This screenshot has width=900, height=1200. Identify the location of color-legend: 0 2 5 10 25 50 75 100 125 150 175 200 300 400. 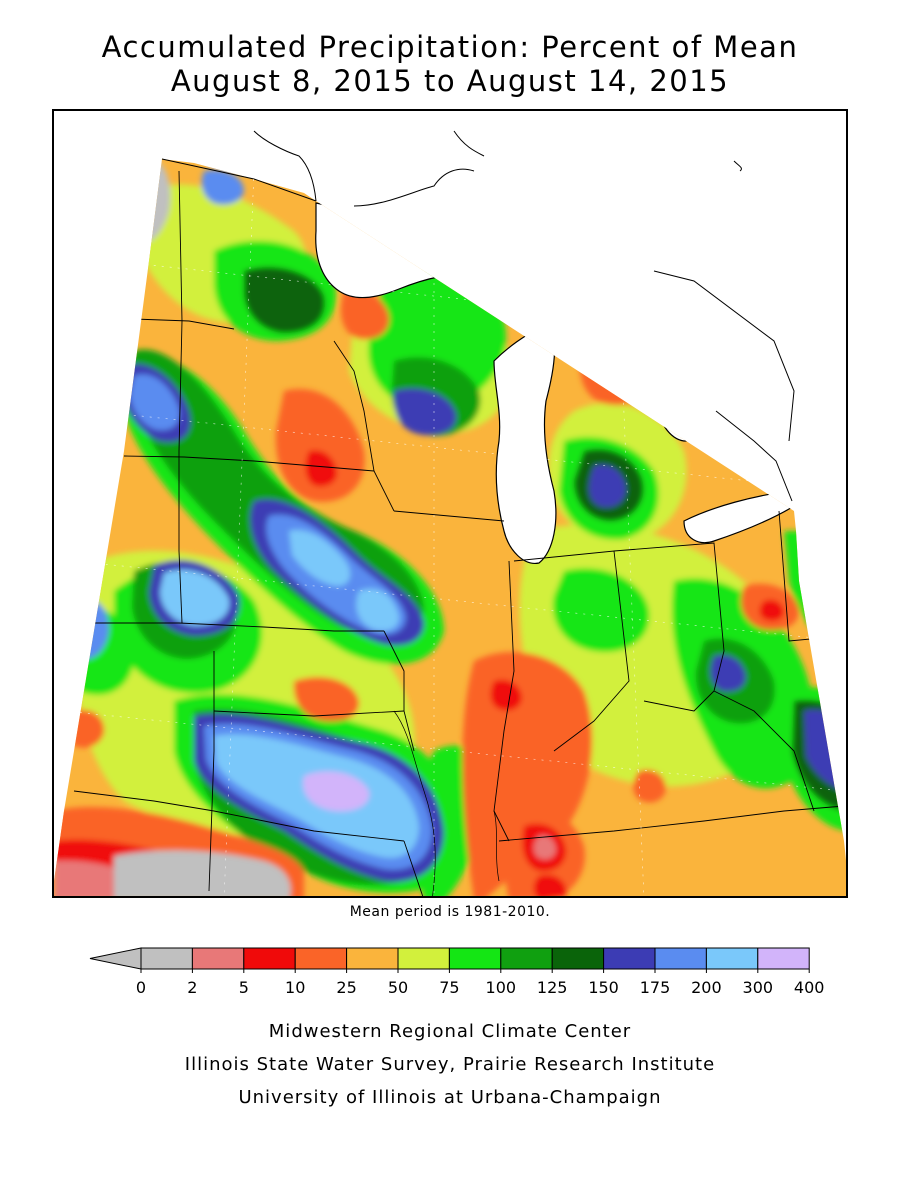
(457, 972).